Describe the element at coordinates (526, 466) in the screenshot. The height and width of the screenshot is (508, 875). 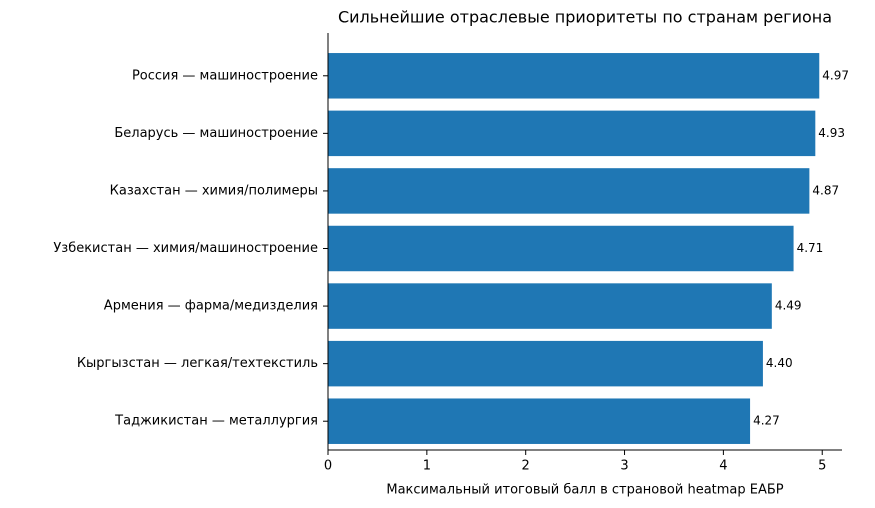
I see `x-tick-label: 2` at that location.